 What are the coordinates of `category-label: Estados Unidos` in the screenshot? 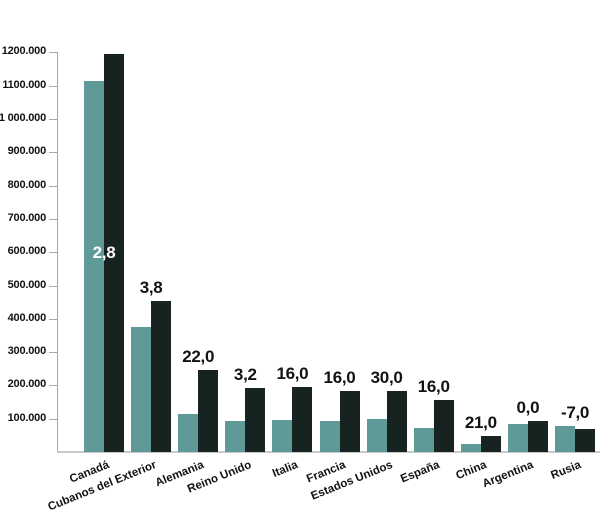 It's located at (352, 481).